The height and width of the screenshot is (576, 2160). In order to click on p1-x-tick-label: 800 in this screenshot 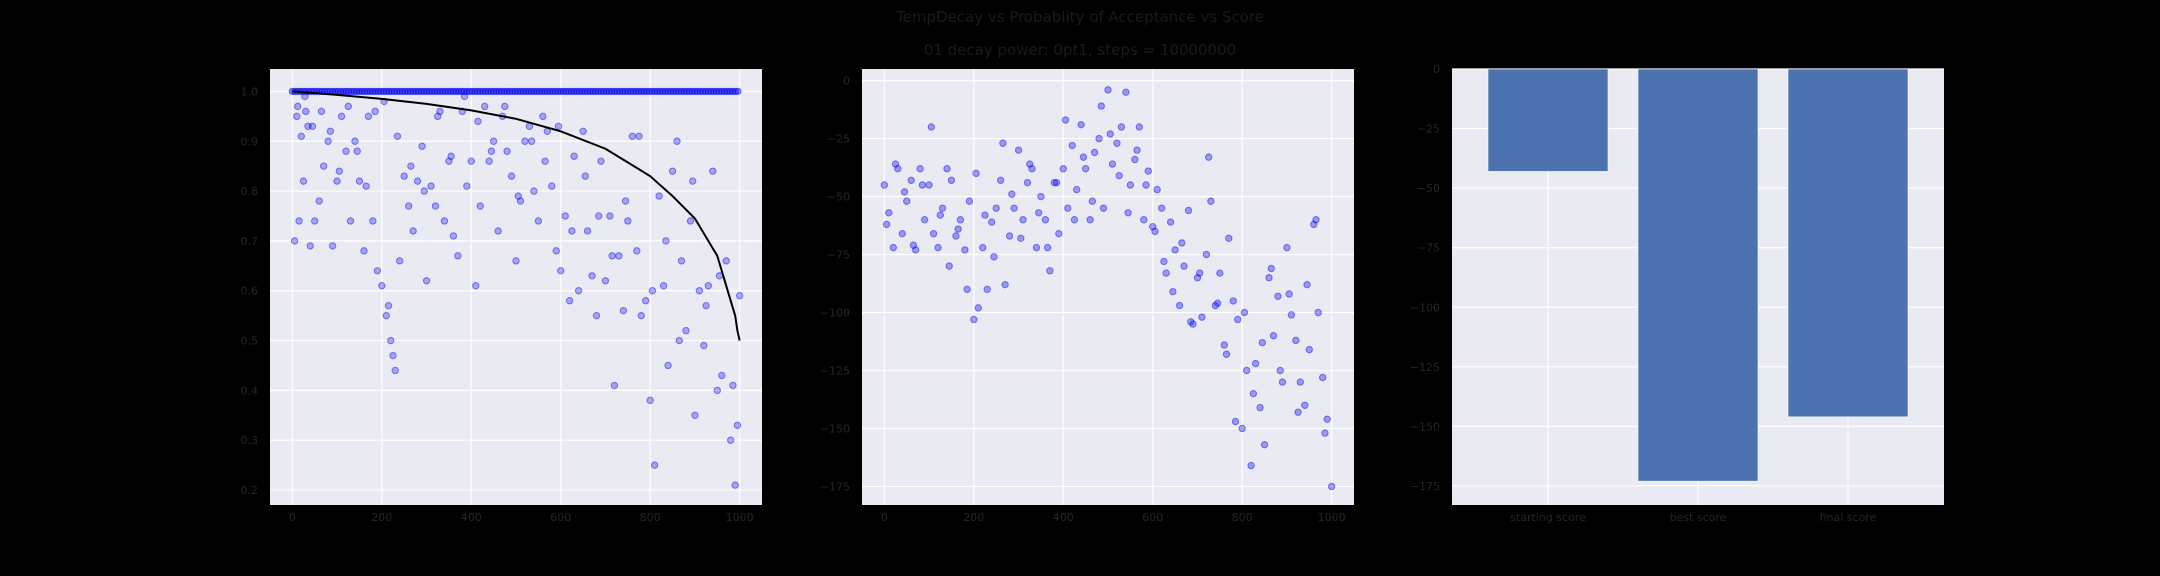, I will do `click(650, 517)`.